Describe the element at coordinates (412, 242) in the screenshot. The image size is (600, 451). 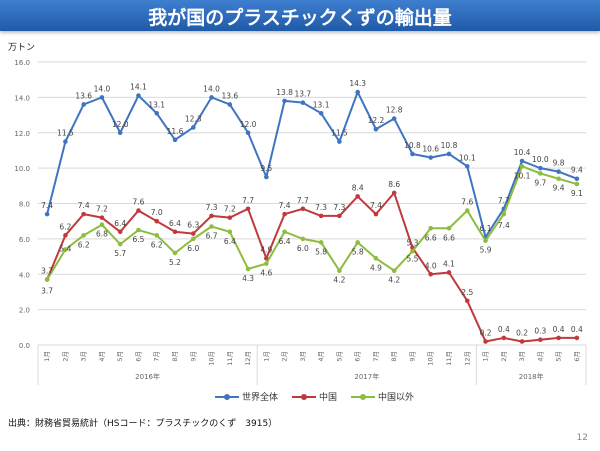
I see `series-non-china-data-label: 5.3` at that location.